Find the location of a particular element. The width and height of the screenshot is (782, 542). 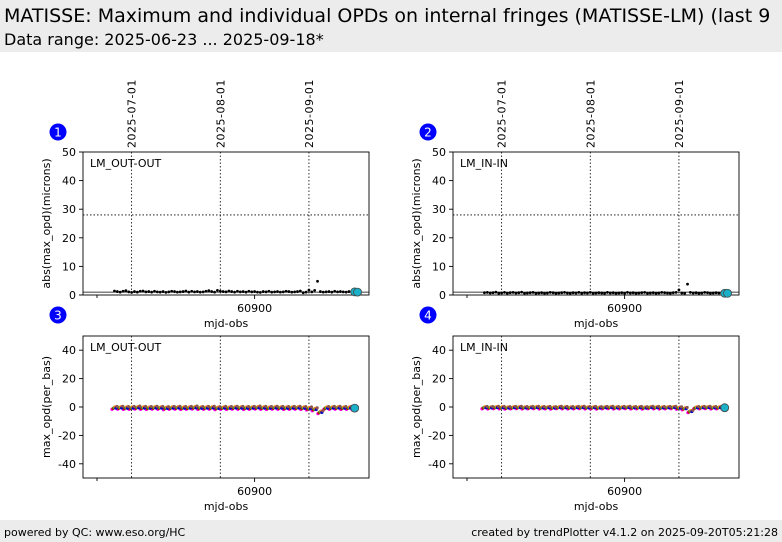

plot-frame is located at coordinates (226, 223).